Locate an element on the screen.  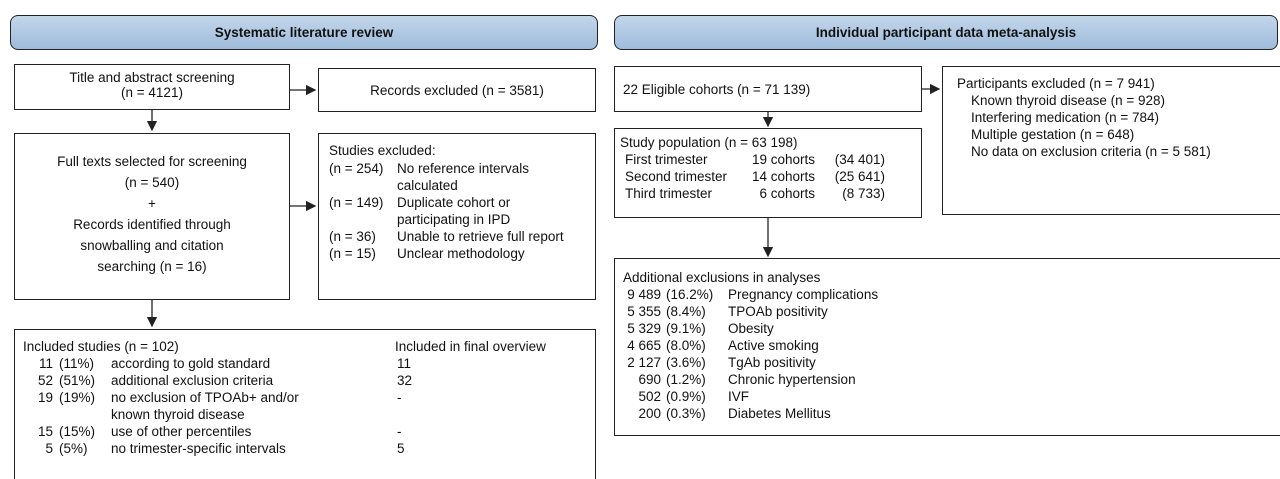
cell: (n = 36) is located at coordinates (352, 236).